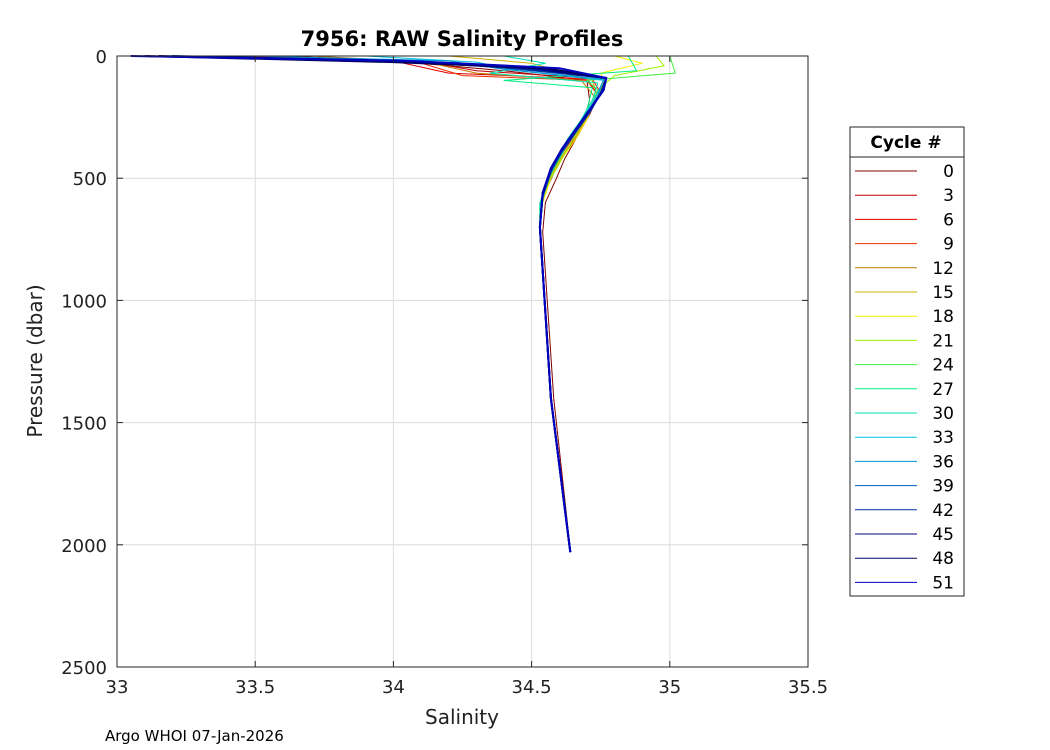  I want to click on x-axis-label: Salinity, so click(462, 717).